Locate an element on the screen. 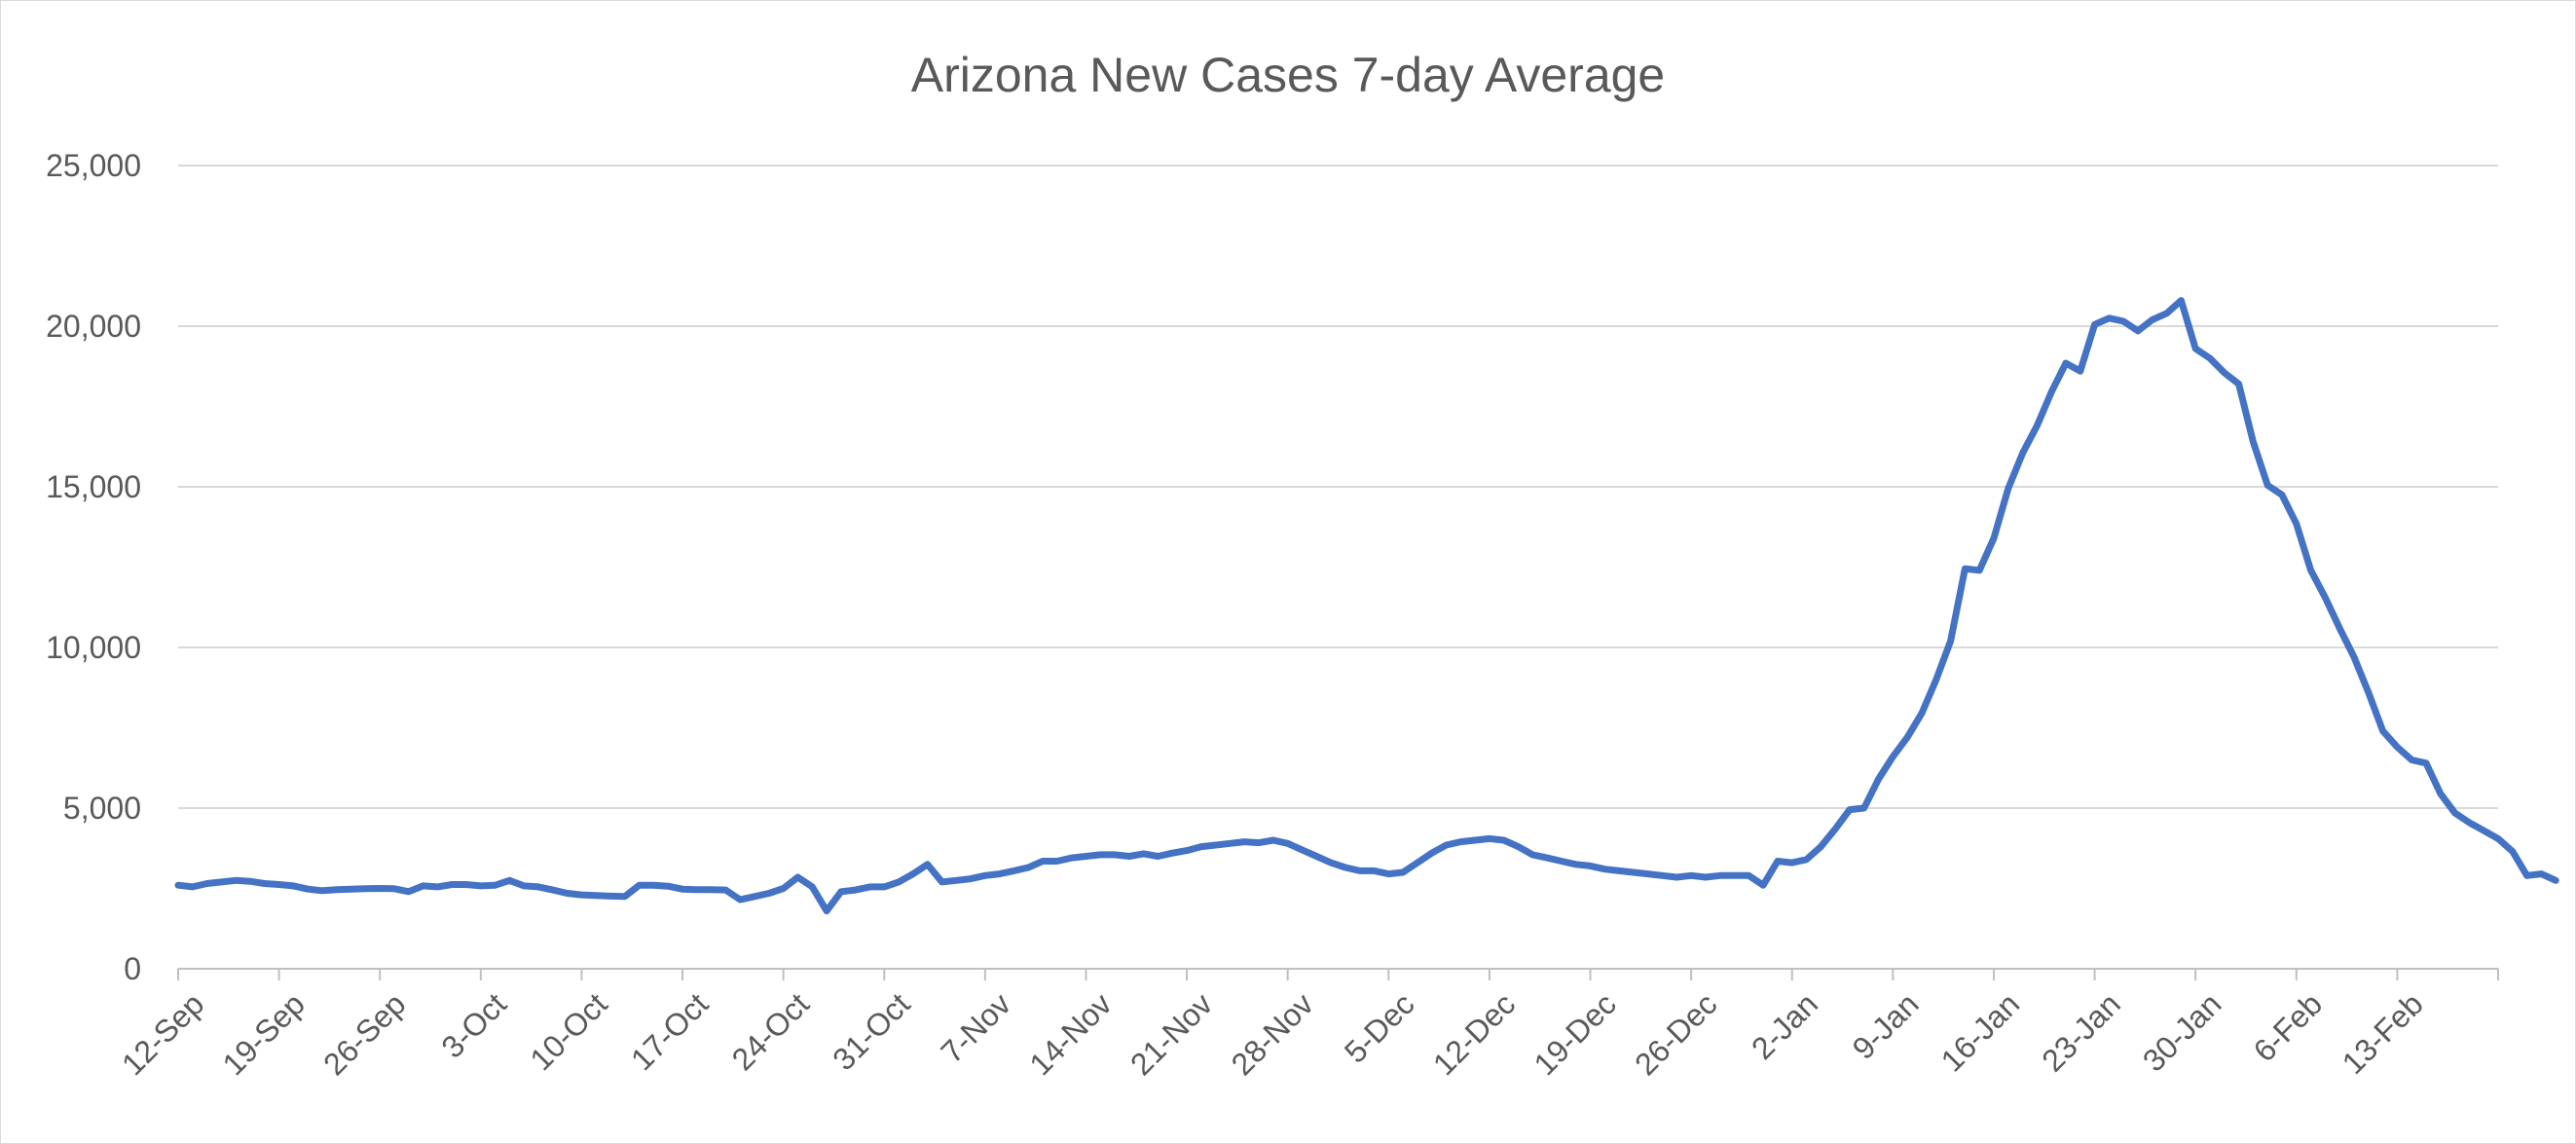  x-tick-label: 12-Dec is located at coordinates (1474, 1034).